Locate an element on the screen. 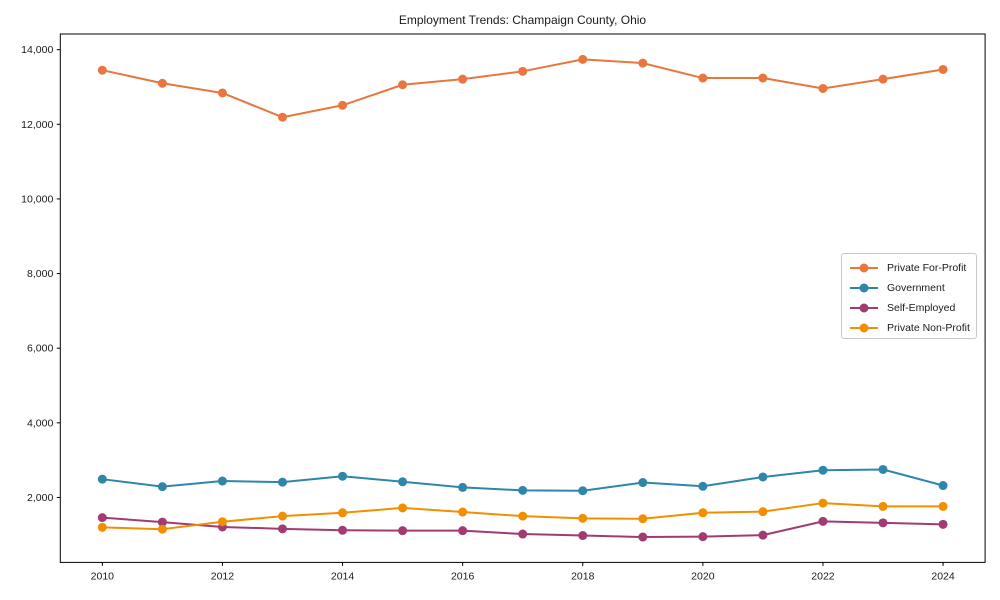  legend-item-private-for-profit: Private For-Profit is located at coordinates (912, 268).